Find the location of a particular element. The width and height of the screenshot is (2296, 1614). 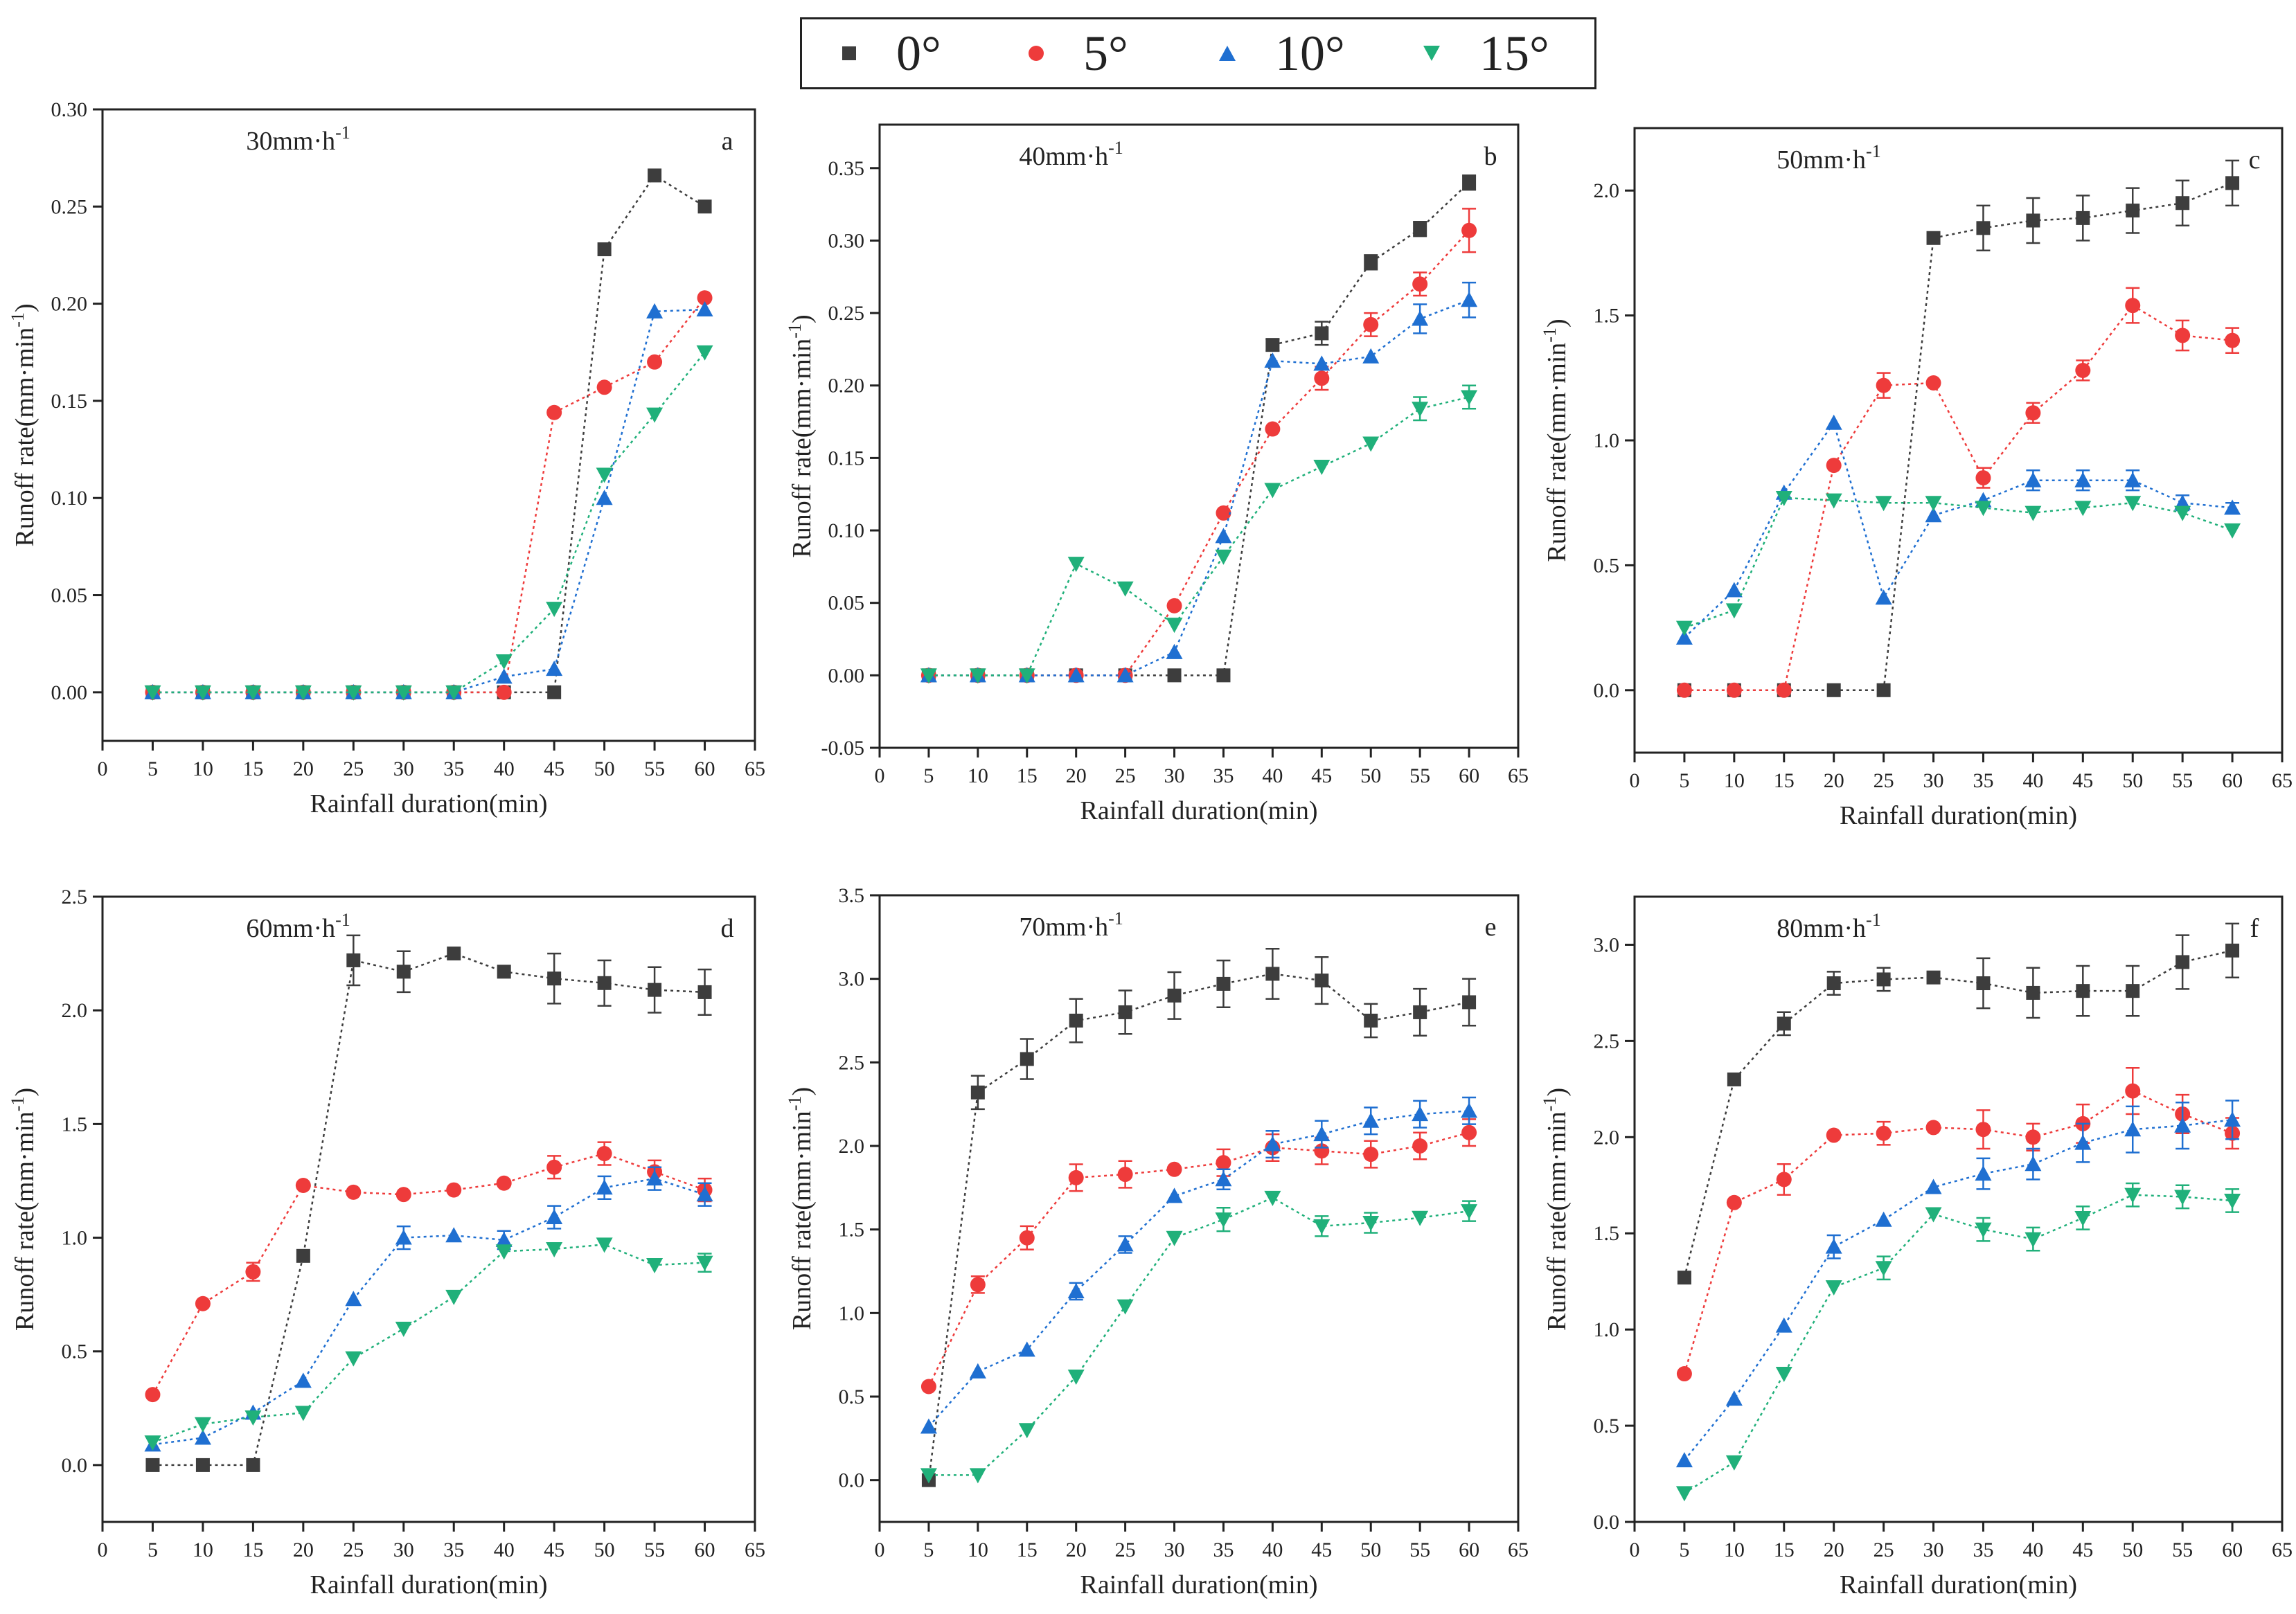

y-axis-label: Runoff rate(mm·min-1) is located at coordinates (1556, 440).